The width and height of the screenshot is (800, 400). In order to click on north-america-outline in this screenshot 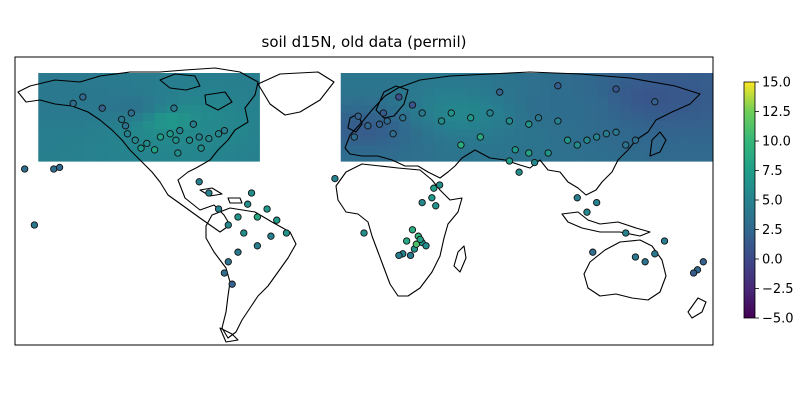, I will do `click(138, 150)`.